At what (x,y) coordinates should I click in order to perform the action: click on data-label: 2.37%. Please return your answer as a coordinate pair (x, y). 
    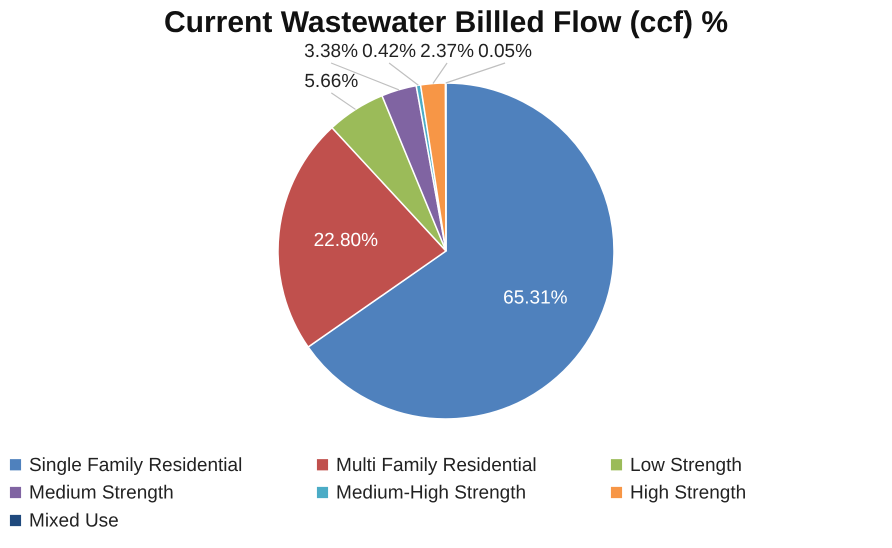
    Looking at the image, I should click on (447, 51).